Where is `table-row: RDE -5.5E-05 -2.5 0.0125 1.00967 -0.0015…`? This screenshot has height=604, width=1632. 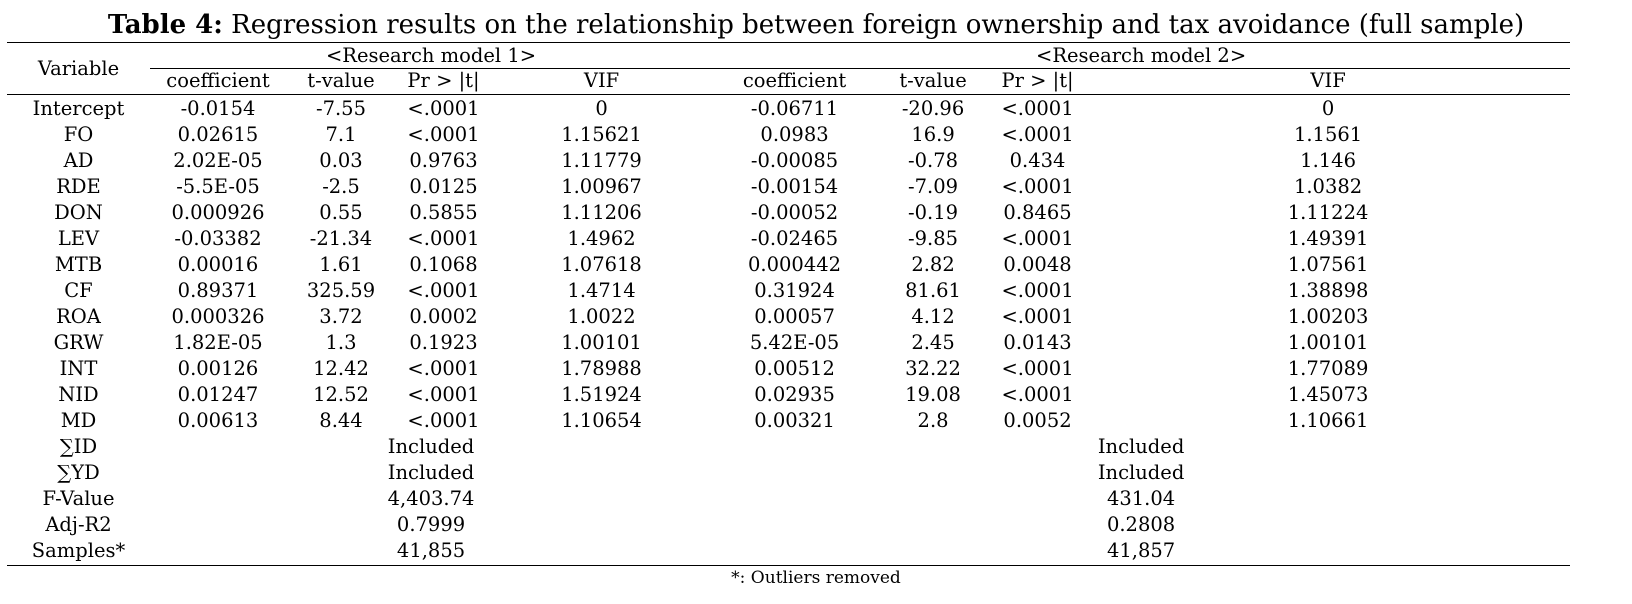 table-row: RDE -5.5E-05 -2.5 0.0125 1.00967 -0.0015… is located at coordinates (788, 187).